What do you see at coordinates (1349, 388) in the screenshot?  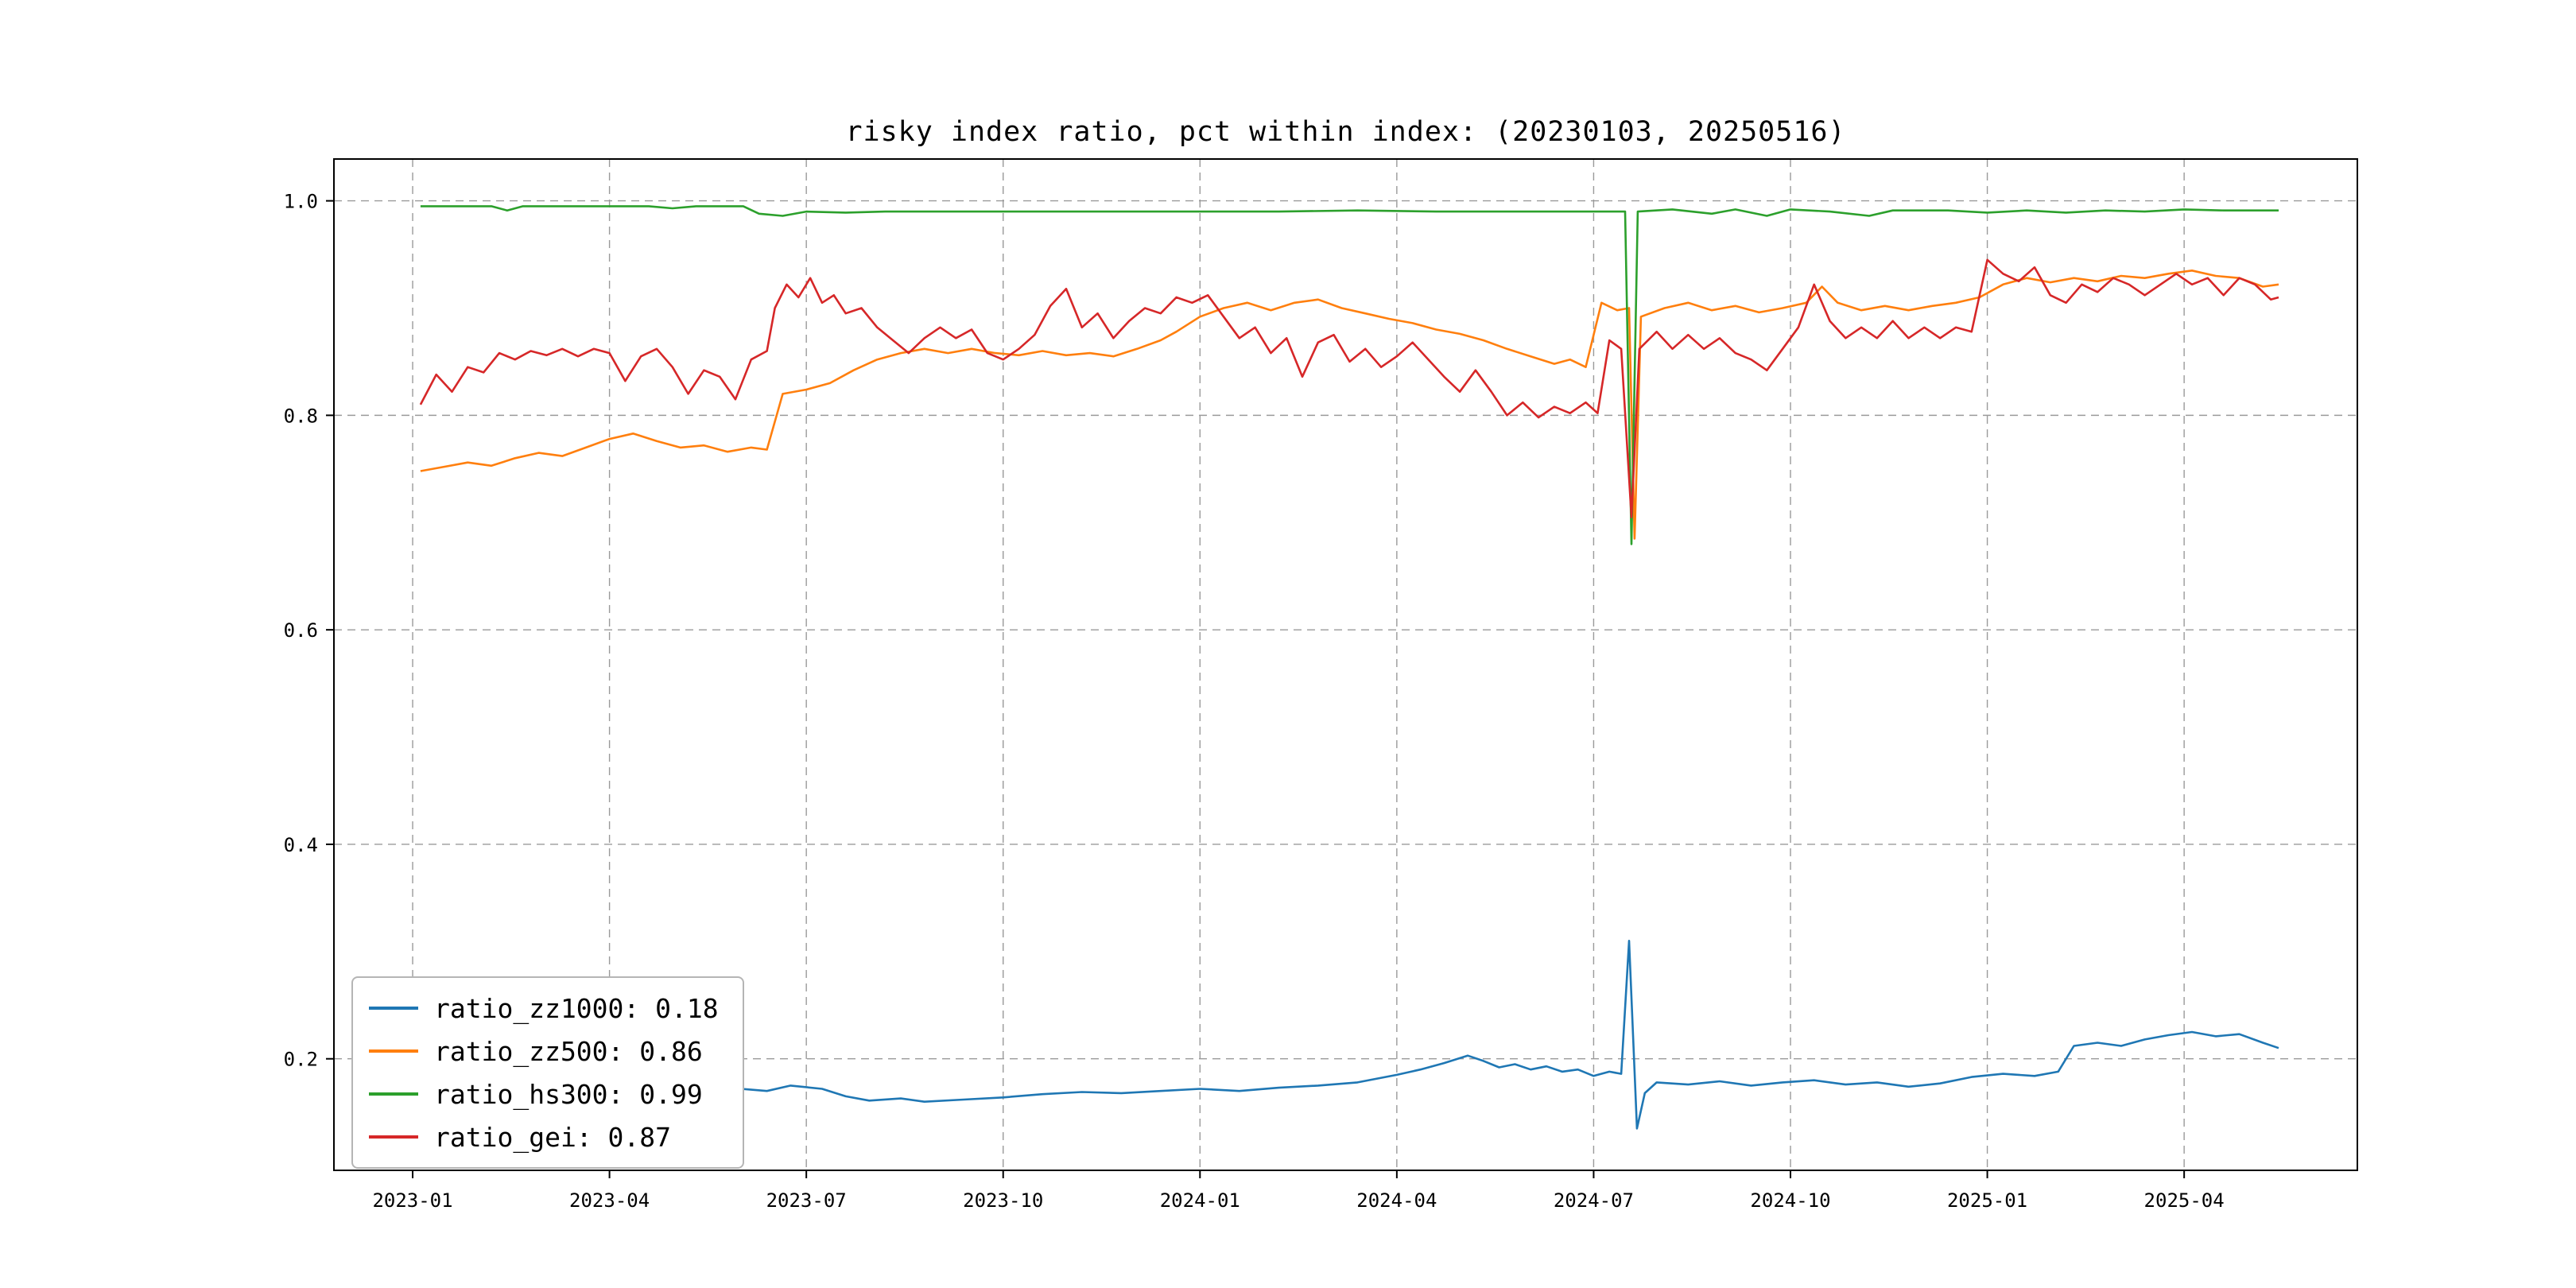 I see `series-line-ratio_gei` at bounding box center [1349, 388].